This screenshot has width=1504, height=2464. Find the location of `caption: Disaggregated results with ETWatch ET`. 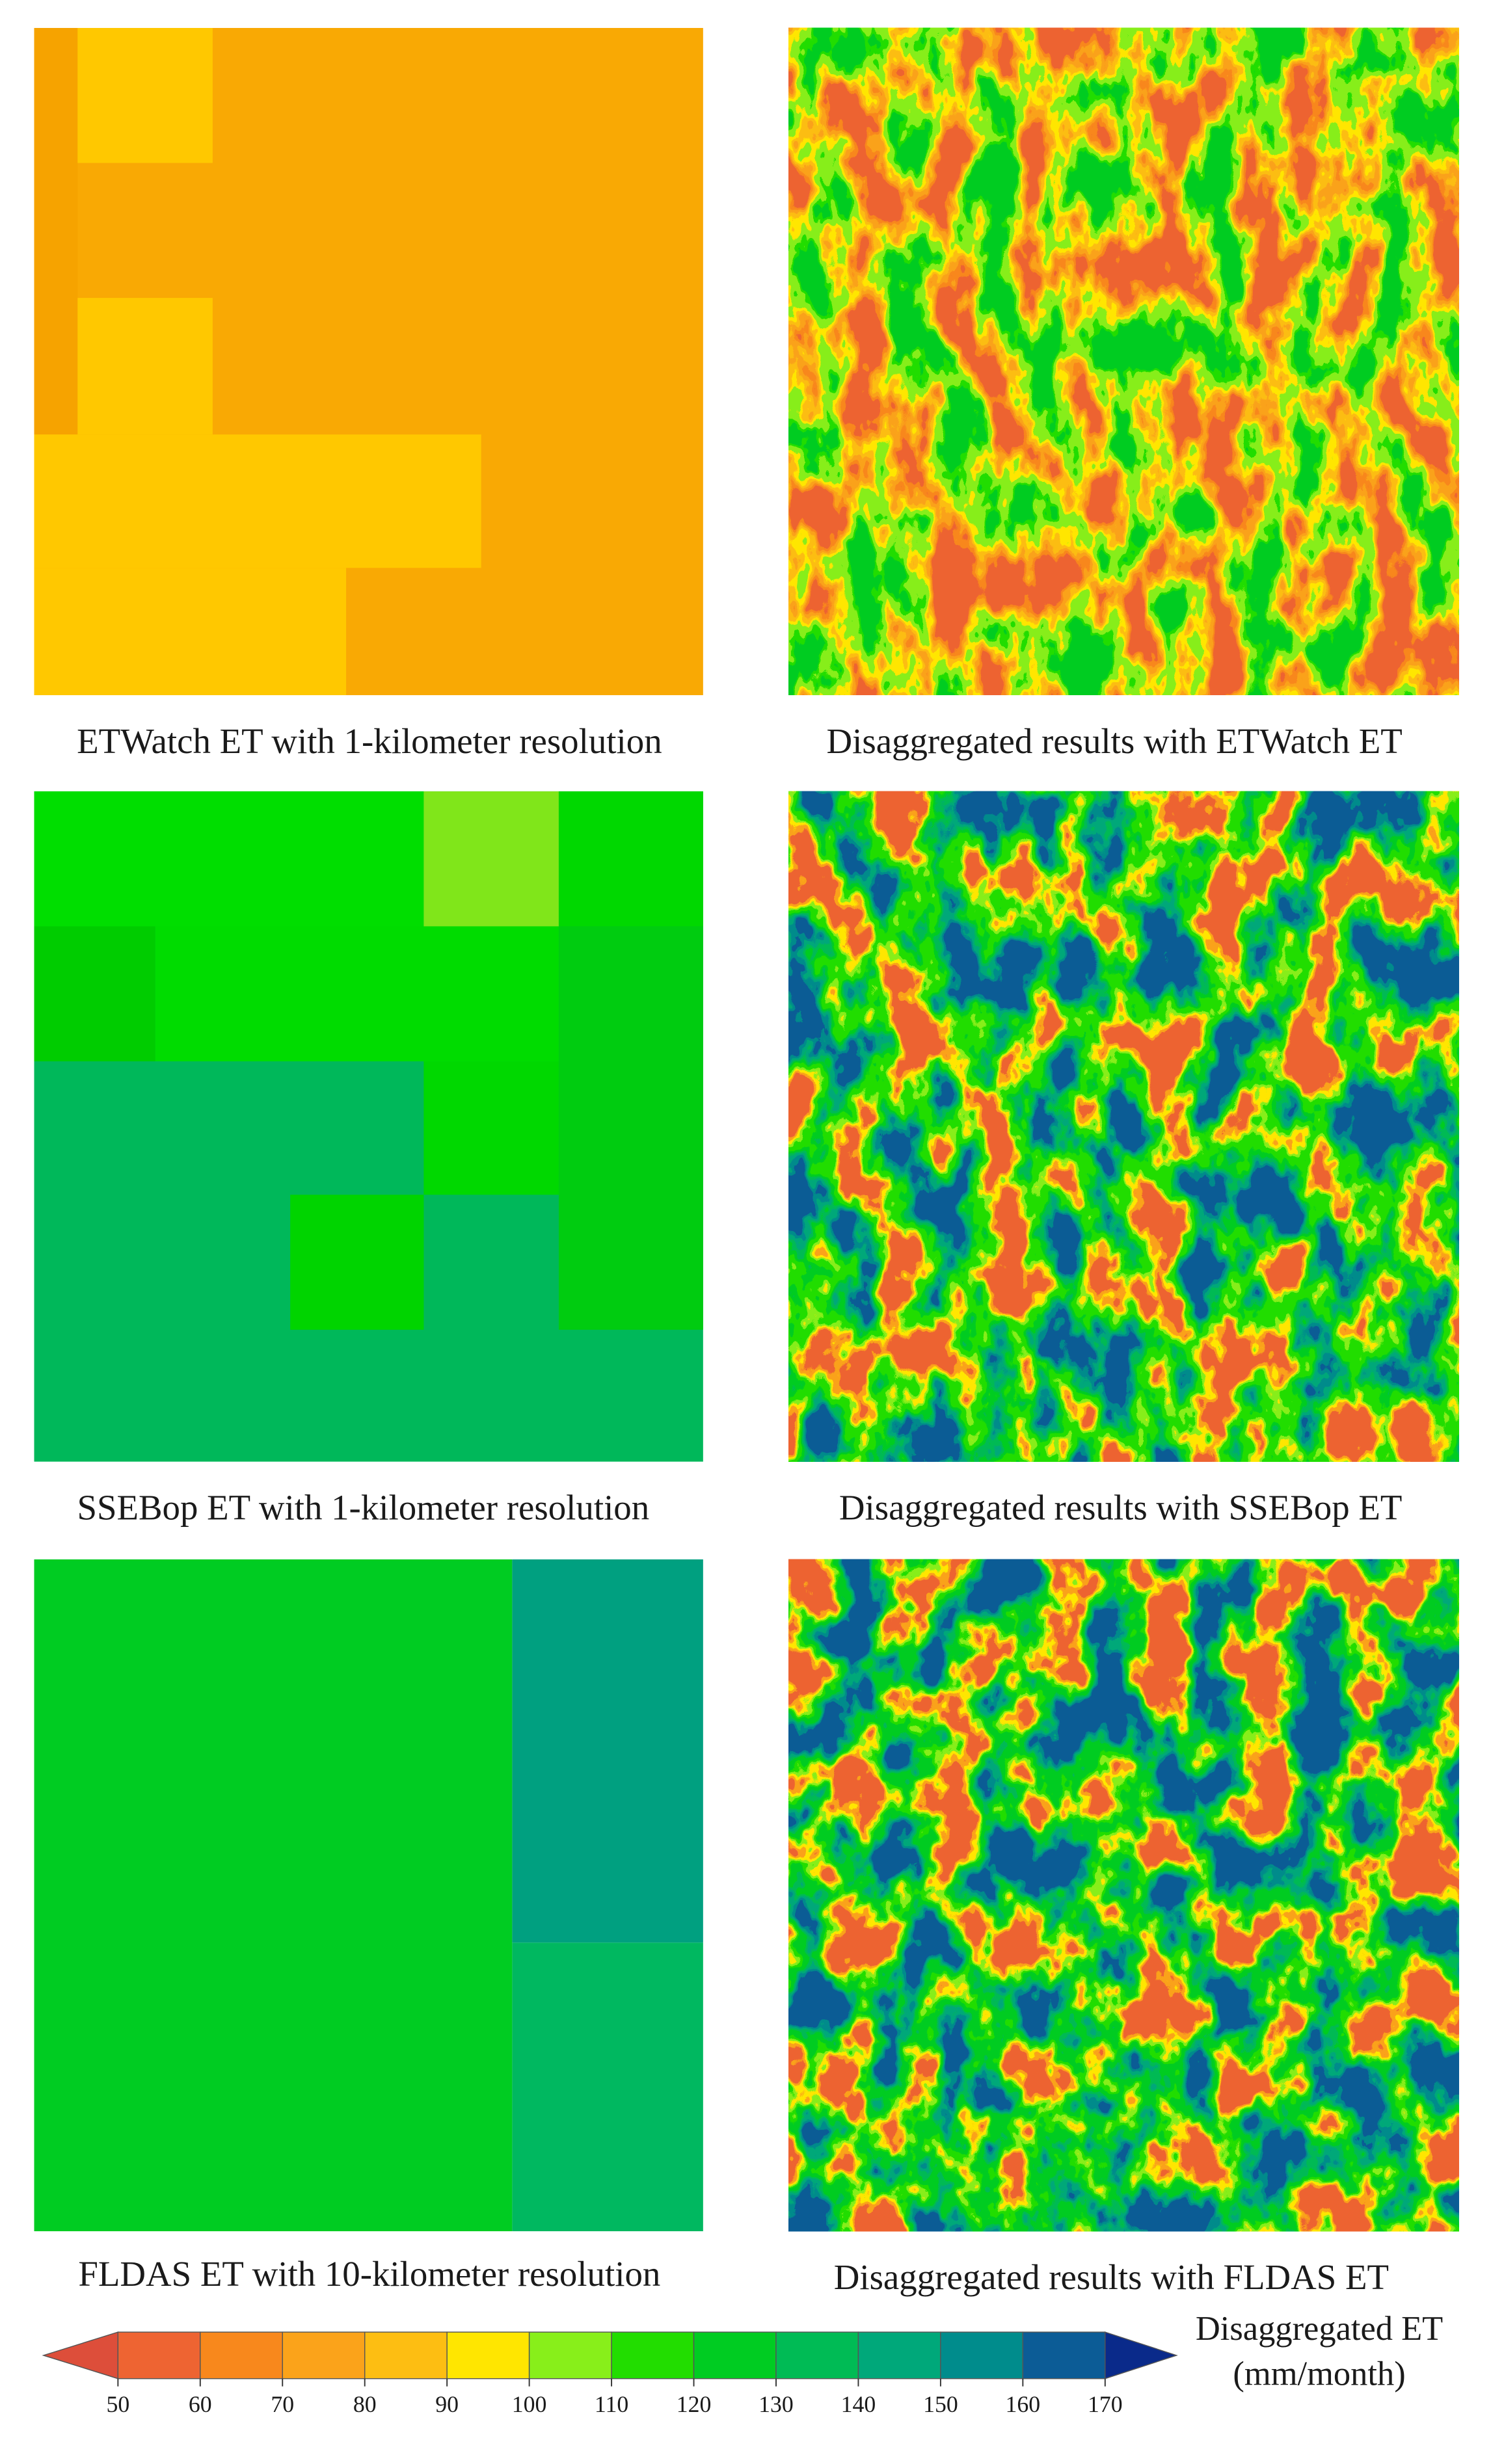

caption: Disaggregated results with ETWatch ET is located at coordinates (1114, 741).